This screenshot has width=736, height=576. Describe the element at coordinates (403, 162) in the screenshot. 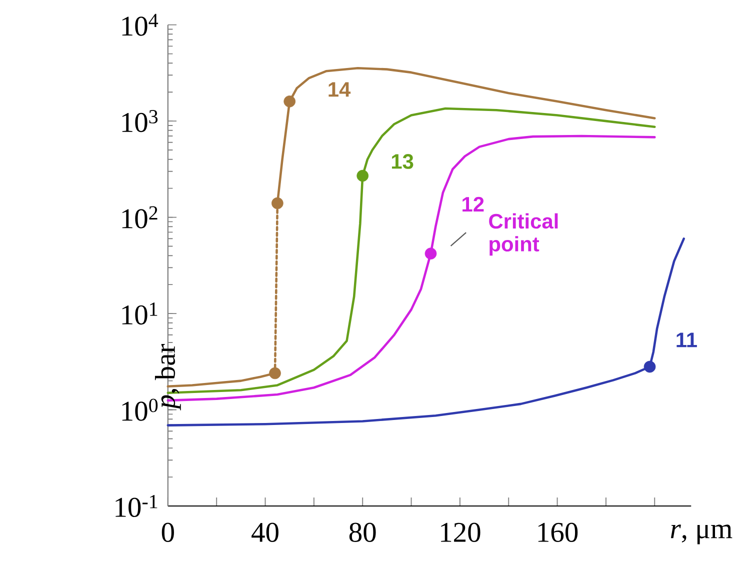

I see `series-label: 13` at that location.